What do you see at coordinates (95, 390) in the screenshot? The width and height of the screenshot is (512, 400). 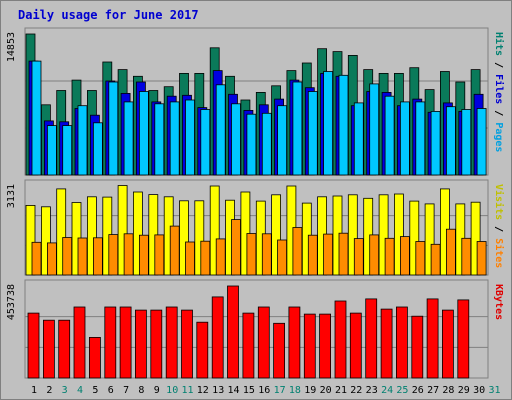 I see `day-label-5: 5` at bounding box center [95, 390].